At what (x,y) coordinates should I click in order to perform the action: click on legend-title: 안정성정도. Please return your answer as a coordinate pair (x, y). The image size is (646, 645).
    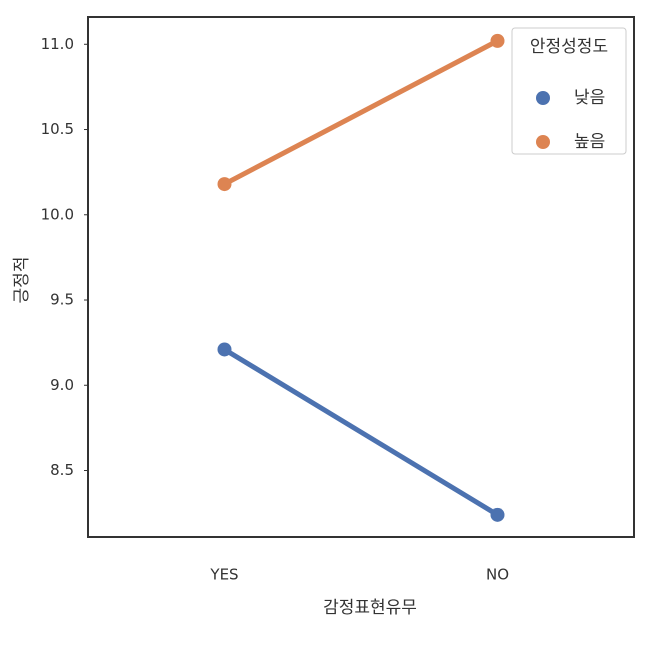
    Looking at the image, I should click on (569, 47).